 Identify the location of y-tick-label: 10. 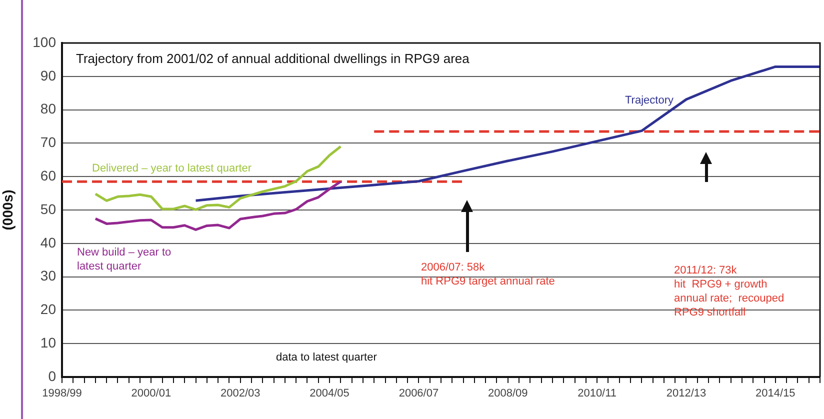
(48, 342).